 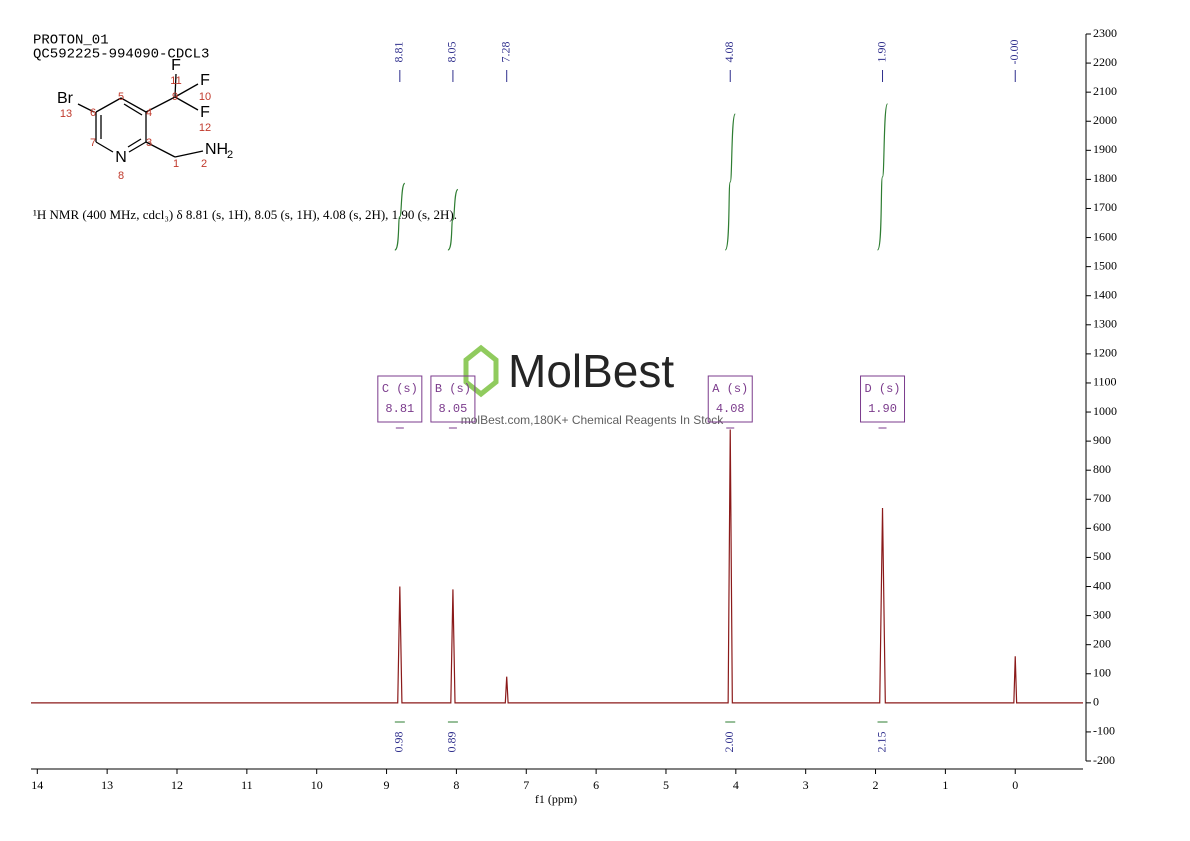 What do you see at coordinates (881, 52) in the screenshot?
I see `peak-label: 1.90` at bounding box center [881, 52].